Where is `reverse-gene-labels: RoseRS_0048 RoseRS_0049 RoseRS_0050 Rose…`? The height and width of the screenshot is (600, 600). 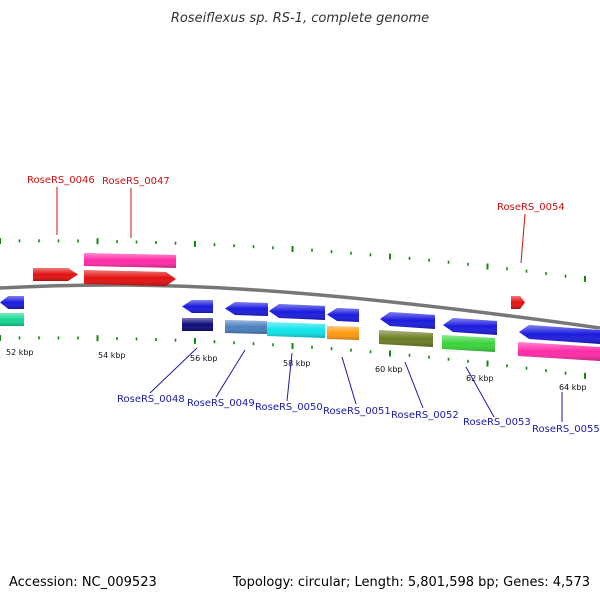 reverse-gene-labels: RoseRS_0048 RoseRS_0049 RoseRS_0050 Rose… is located at coordinates (358, 391).